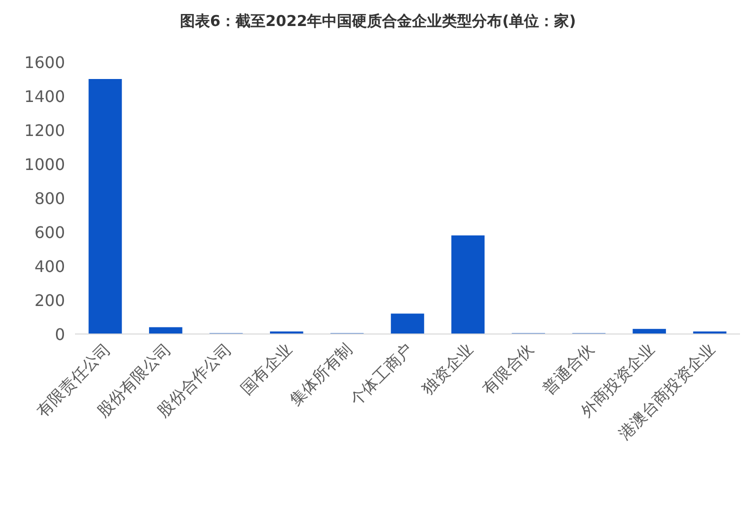 This screenshot has width=756, height=507. What do you see at coordinates (44, 62) in the screenshot?
I see `y-tick-label: 1600` at bounding box center [44, 62].